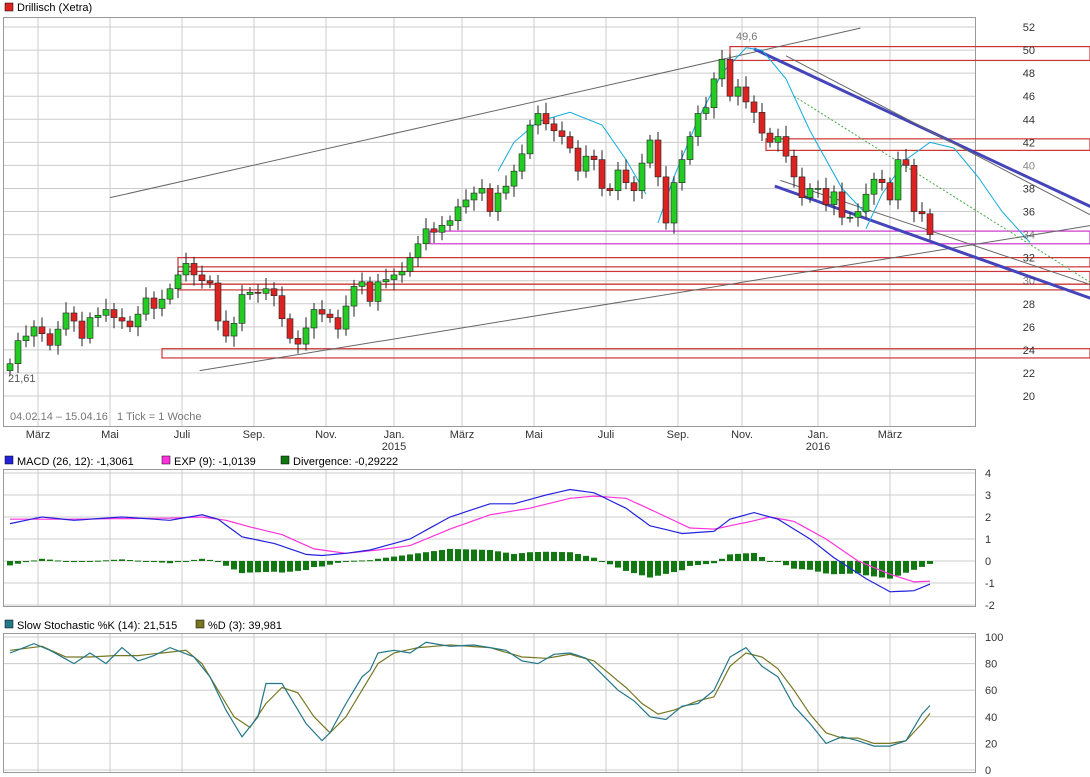 This screenshot has width=1090, height=777. What do you see at coordinates (159, 417) in the screenshot?
I see `tick-info: 1 Tick = 1 Woche` at bounding box center [159, 417].